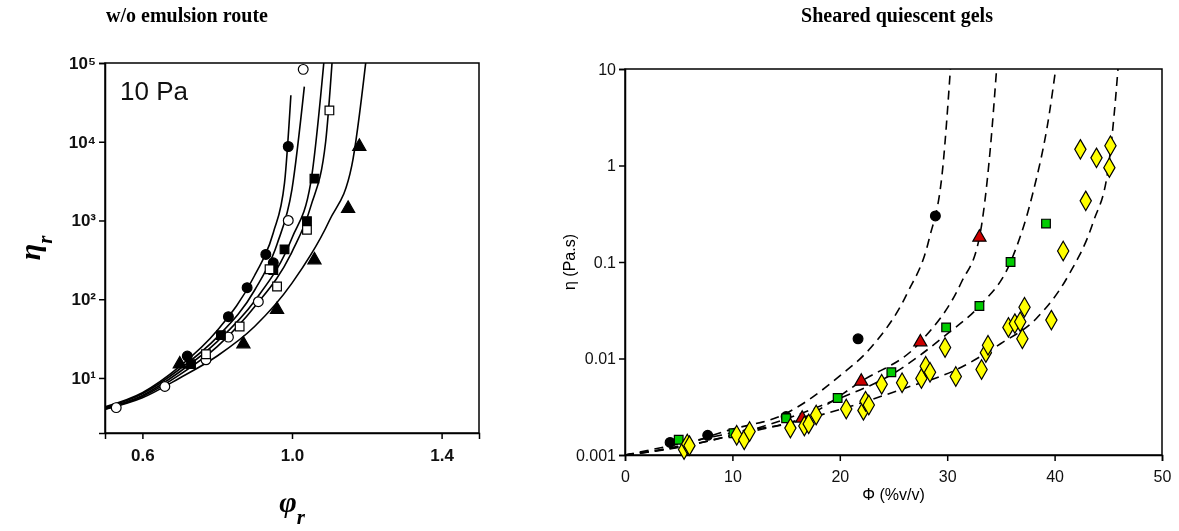 The height and width of the screenshot is (531, 1179). Describe the element at coordinates (154, 91) in the screenshot. I see `annotation: 10 Pa` at that location.